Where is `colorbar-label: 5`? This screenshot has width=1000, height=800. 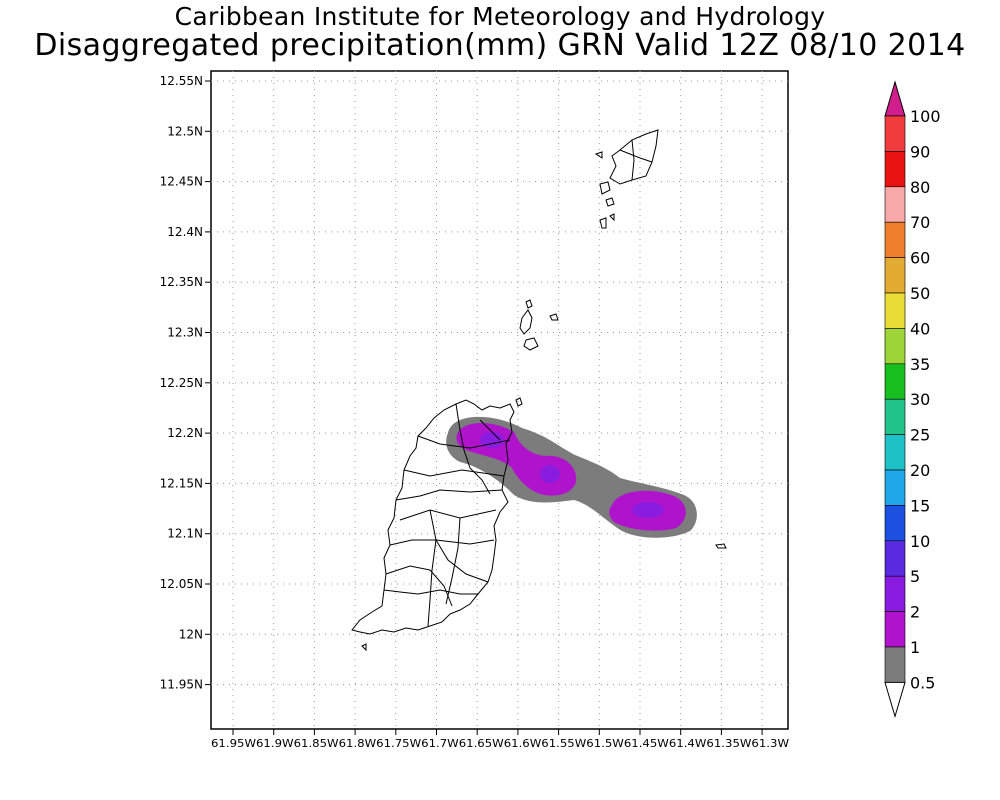 colorbar-label: 5 is located at coordinates (915, 576).